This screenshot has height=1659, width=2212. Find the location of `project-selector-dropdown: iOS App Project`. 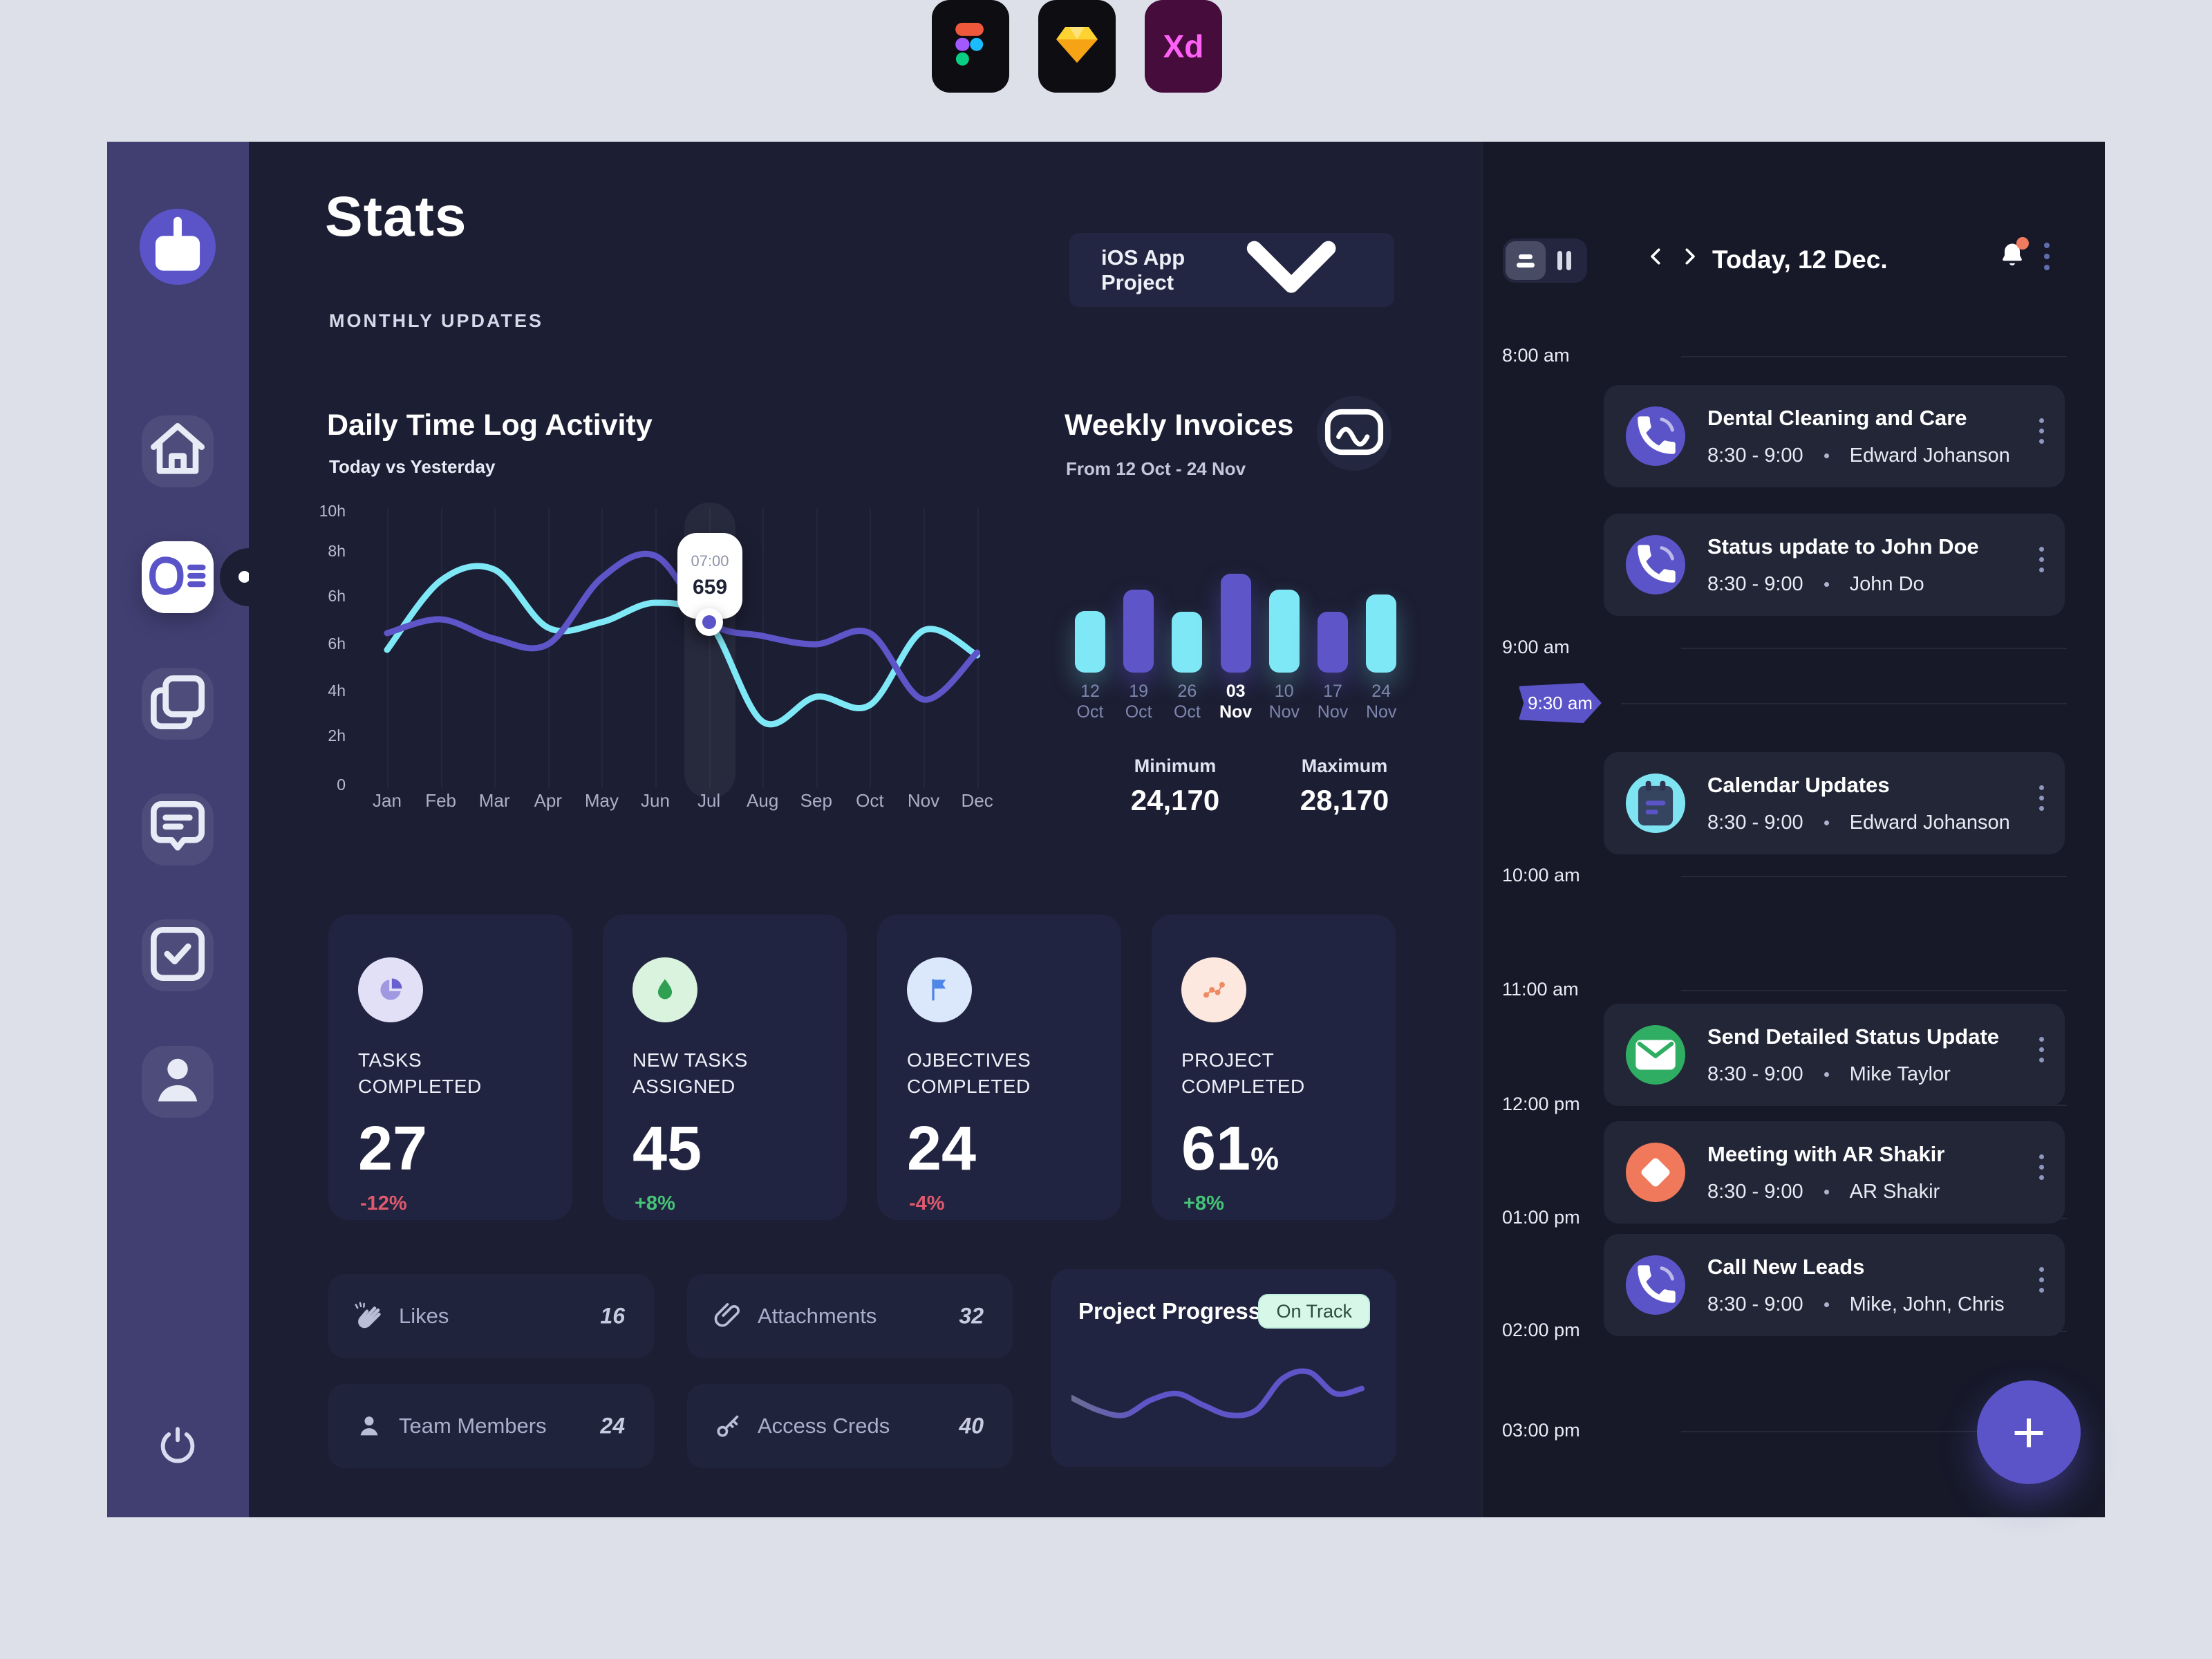

project-selector-dropdown: iOS App Project is located at coordinates (1231, 270).